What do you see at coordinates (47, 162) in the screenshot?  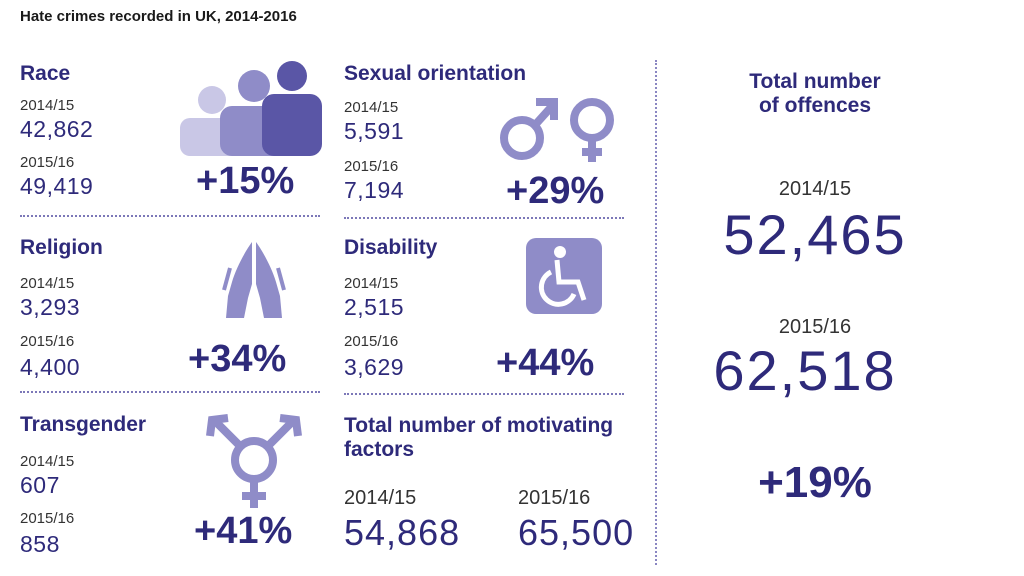 I see `race-period-2: 2015/16` at bounding box center [47, 162].